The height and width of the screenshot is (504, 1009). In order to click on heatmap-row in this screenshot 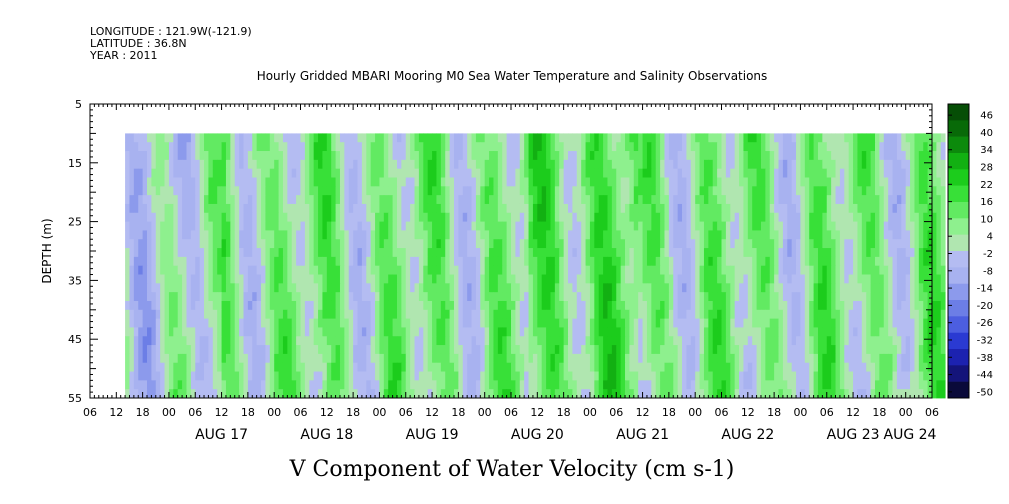, I will do `click(535, 270)`.